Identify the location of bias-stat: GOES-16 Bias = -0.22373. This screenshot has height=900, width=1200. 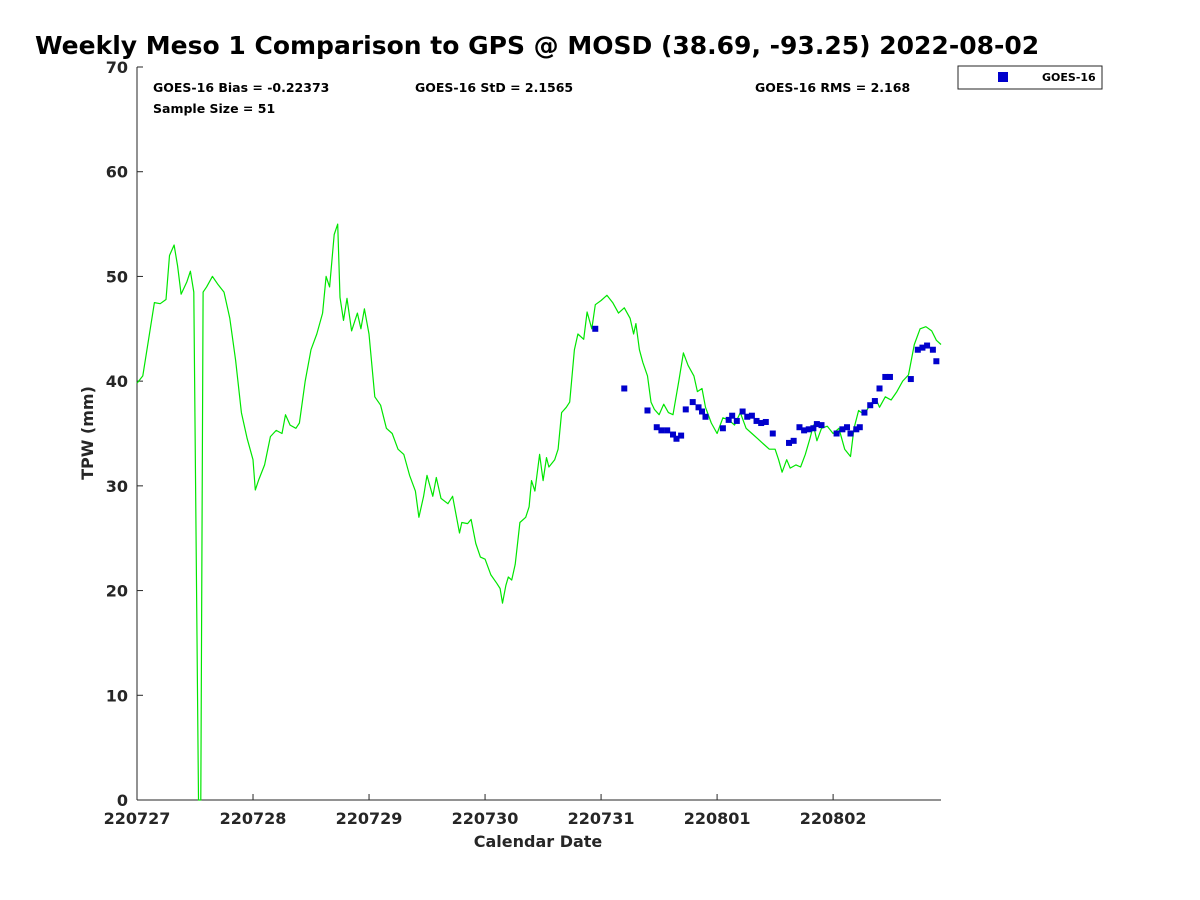
(241, 87).